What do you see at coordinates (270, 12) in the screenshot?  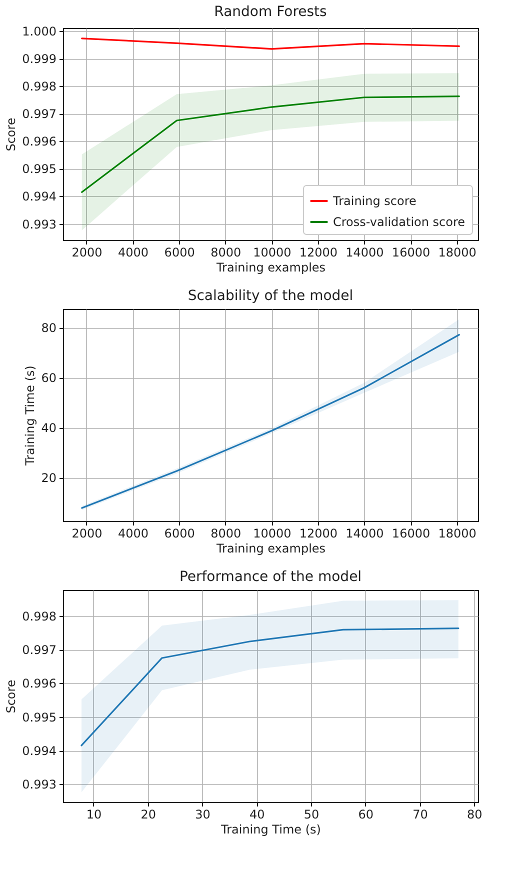 I see `chart-title: Random Forests` at bounding box center [270, 12].